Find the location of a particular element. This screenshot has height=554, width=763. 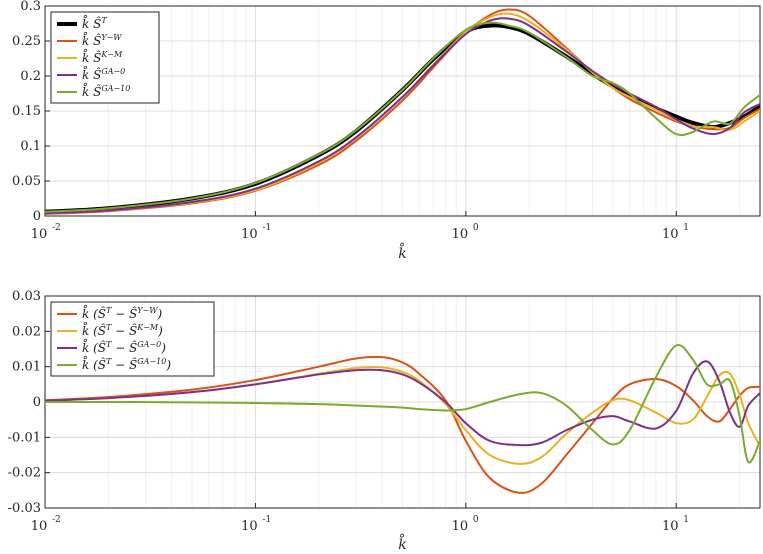

legend: k̊ ŜTk̊ ŜY−Wk̊ ŜK−Mk̊ ŜGA−0k̊ ŜGA−10 is located at coordinates (105, 57).